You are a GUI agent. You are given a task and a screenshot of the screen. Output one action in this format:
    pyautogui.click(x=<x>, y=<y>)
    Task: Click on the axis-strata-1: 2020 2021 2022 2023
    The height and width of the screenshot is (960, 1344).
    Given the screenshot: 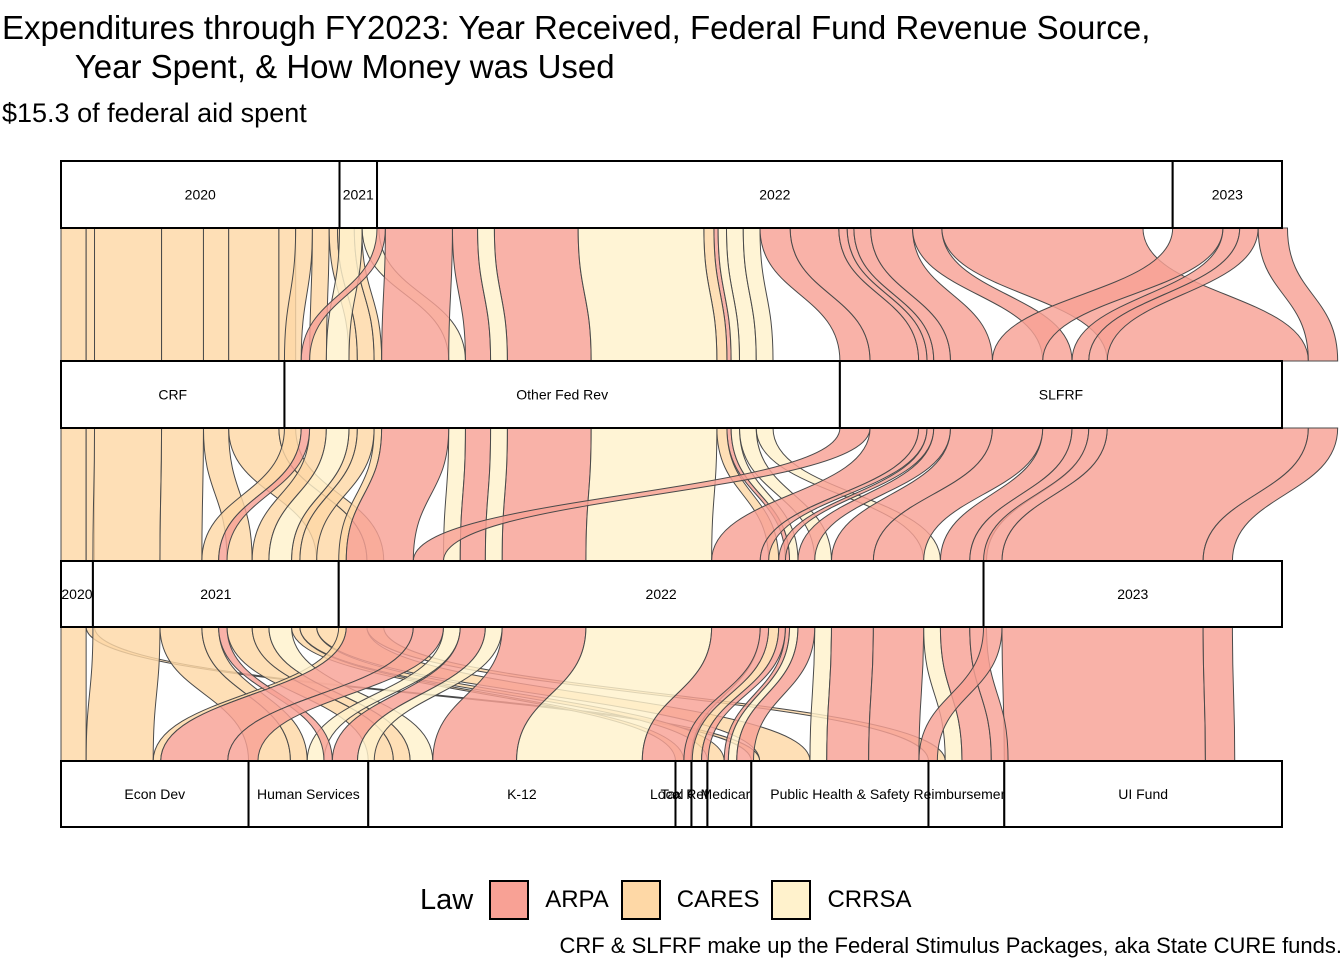 What is the action you would take?
    pyautogui.click(x=671, y=194)
    